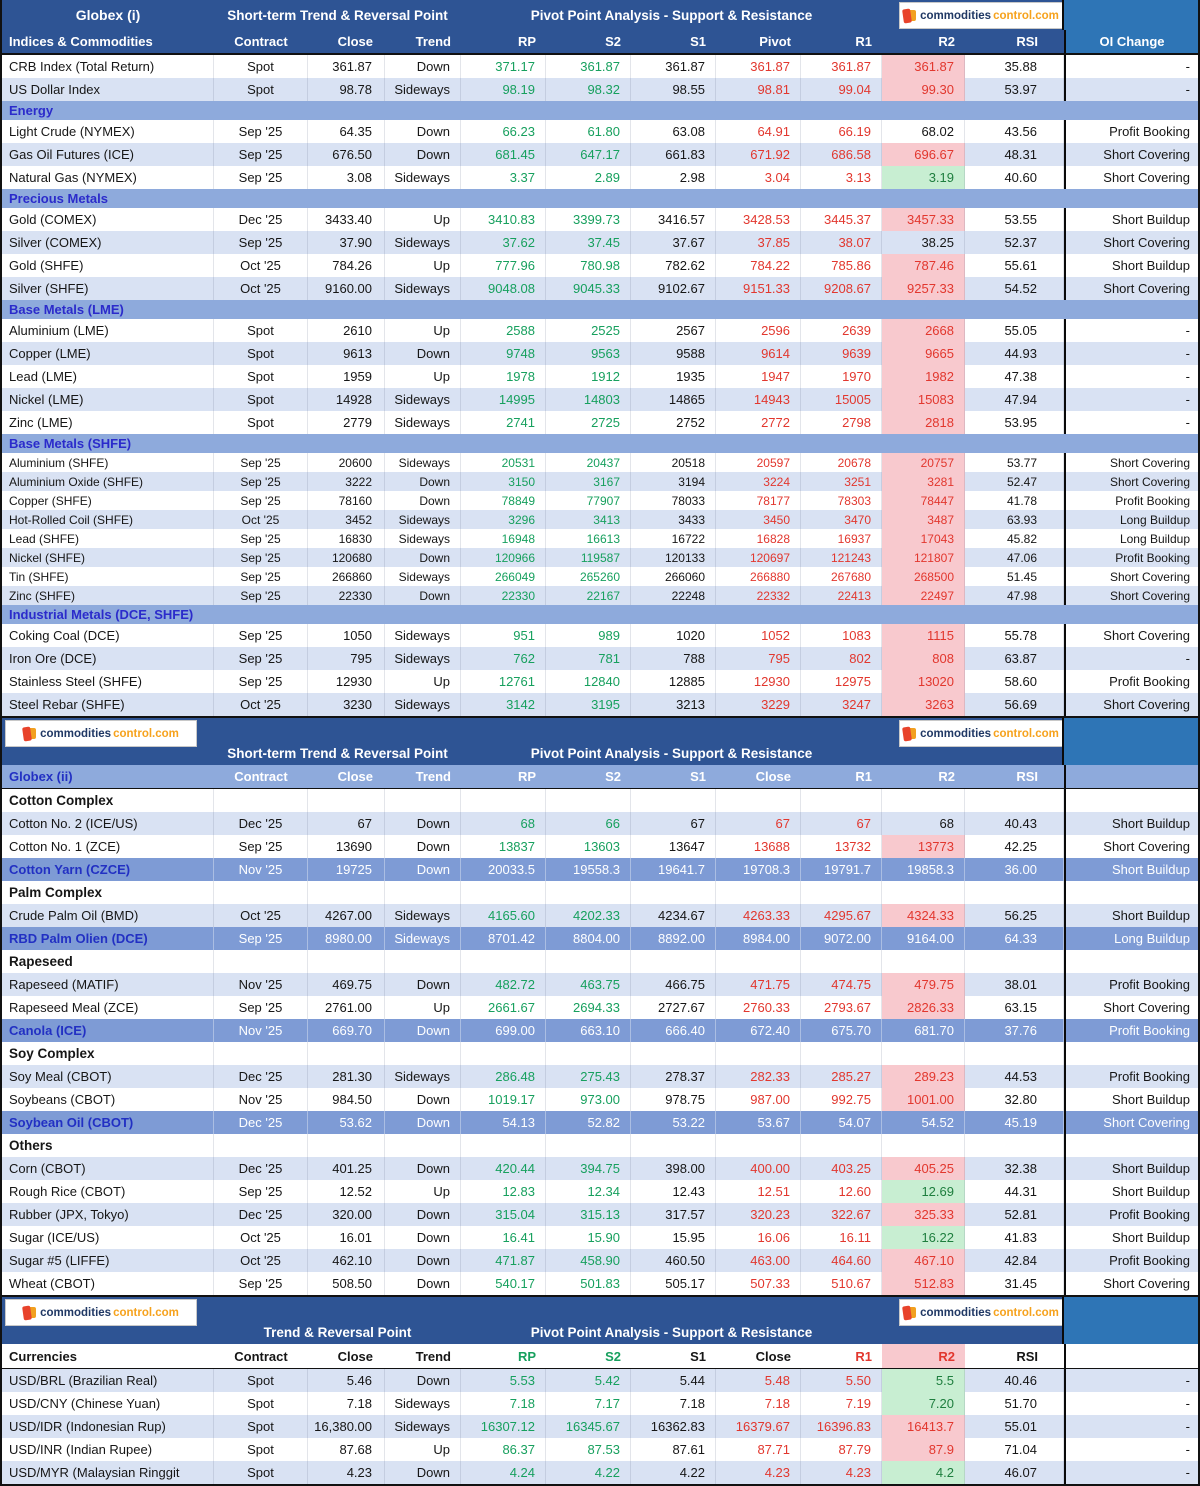 The image size is (1200, 1486). What do you see at coordinates (600, 198) in the screenshot?
I see `category-row: Precious Metals` at bounding box center [600, 198].